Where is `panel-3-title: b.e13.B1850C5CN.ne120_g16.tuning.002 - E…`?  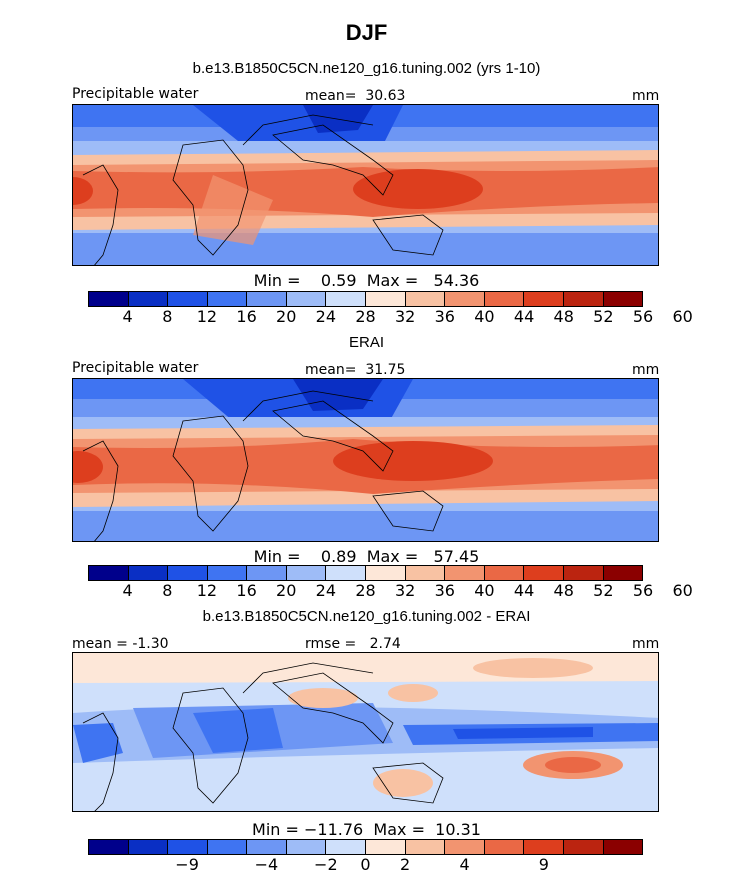
panel-3-title: b.e13.B1850C5CN.ne120_g16.tuning.002 - E… is located at coordinates (366, 616).